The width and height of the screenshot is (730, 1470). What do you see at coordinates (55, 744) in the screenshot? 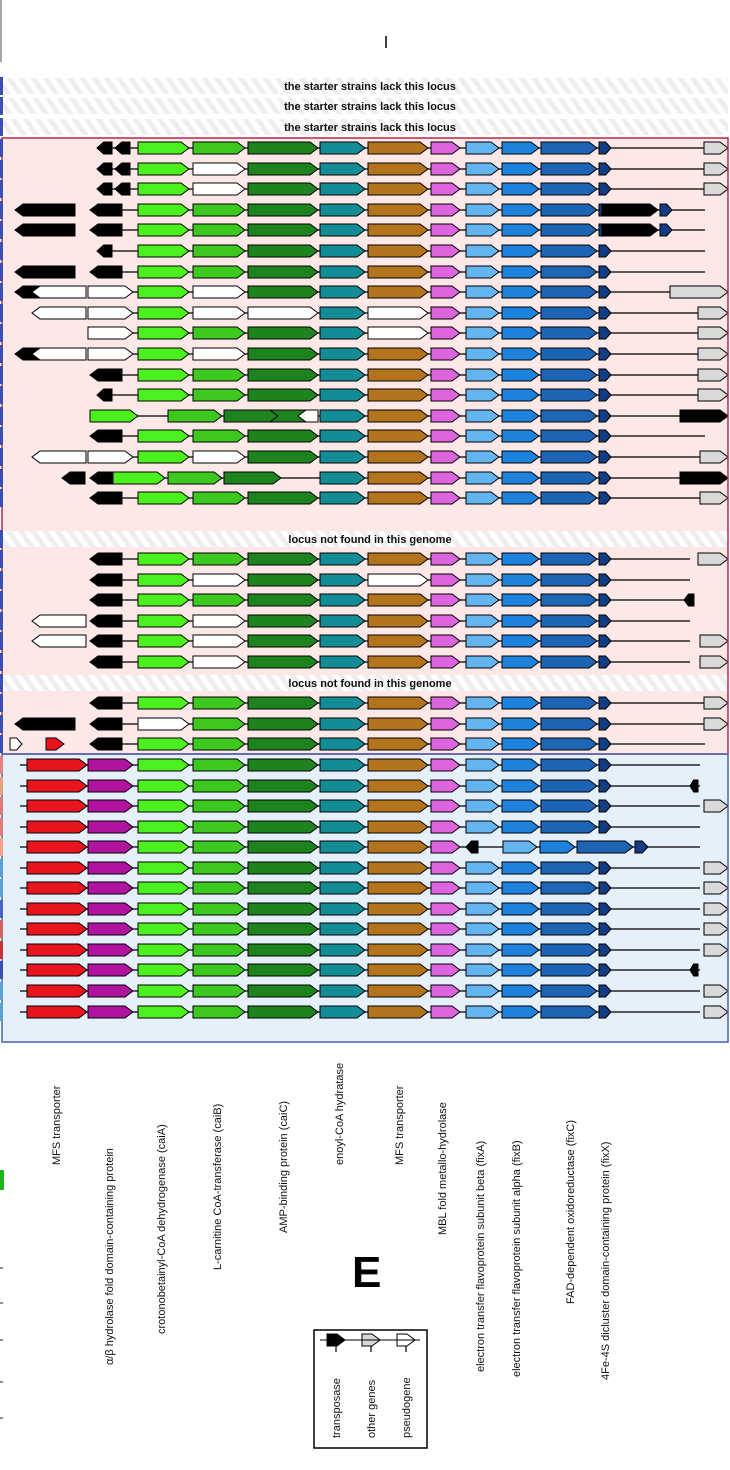
I see `gene-mfs1` at bounding box center [55, 744].